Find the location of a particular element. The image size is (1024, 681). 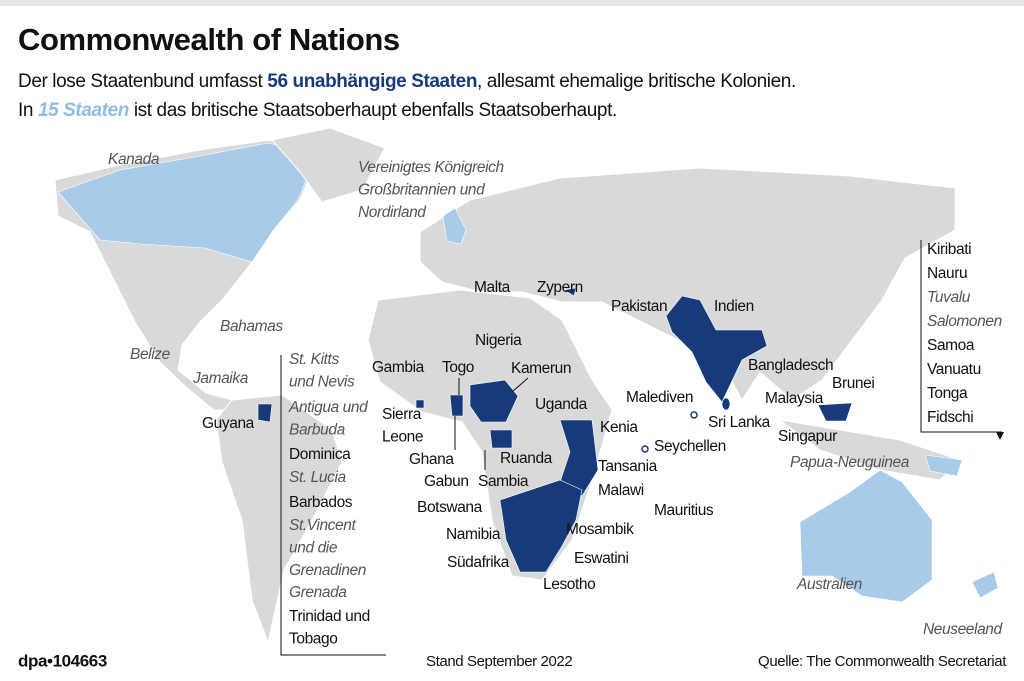

member-label: Ghana is located at coordinates (431, 459).